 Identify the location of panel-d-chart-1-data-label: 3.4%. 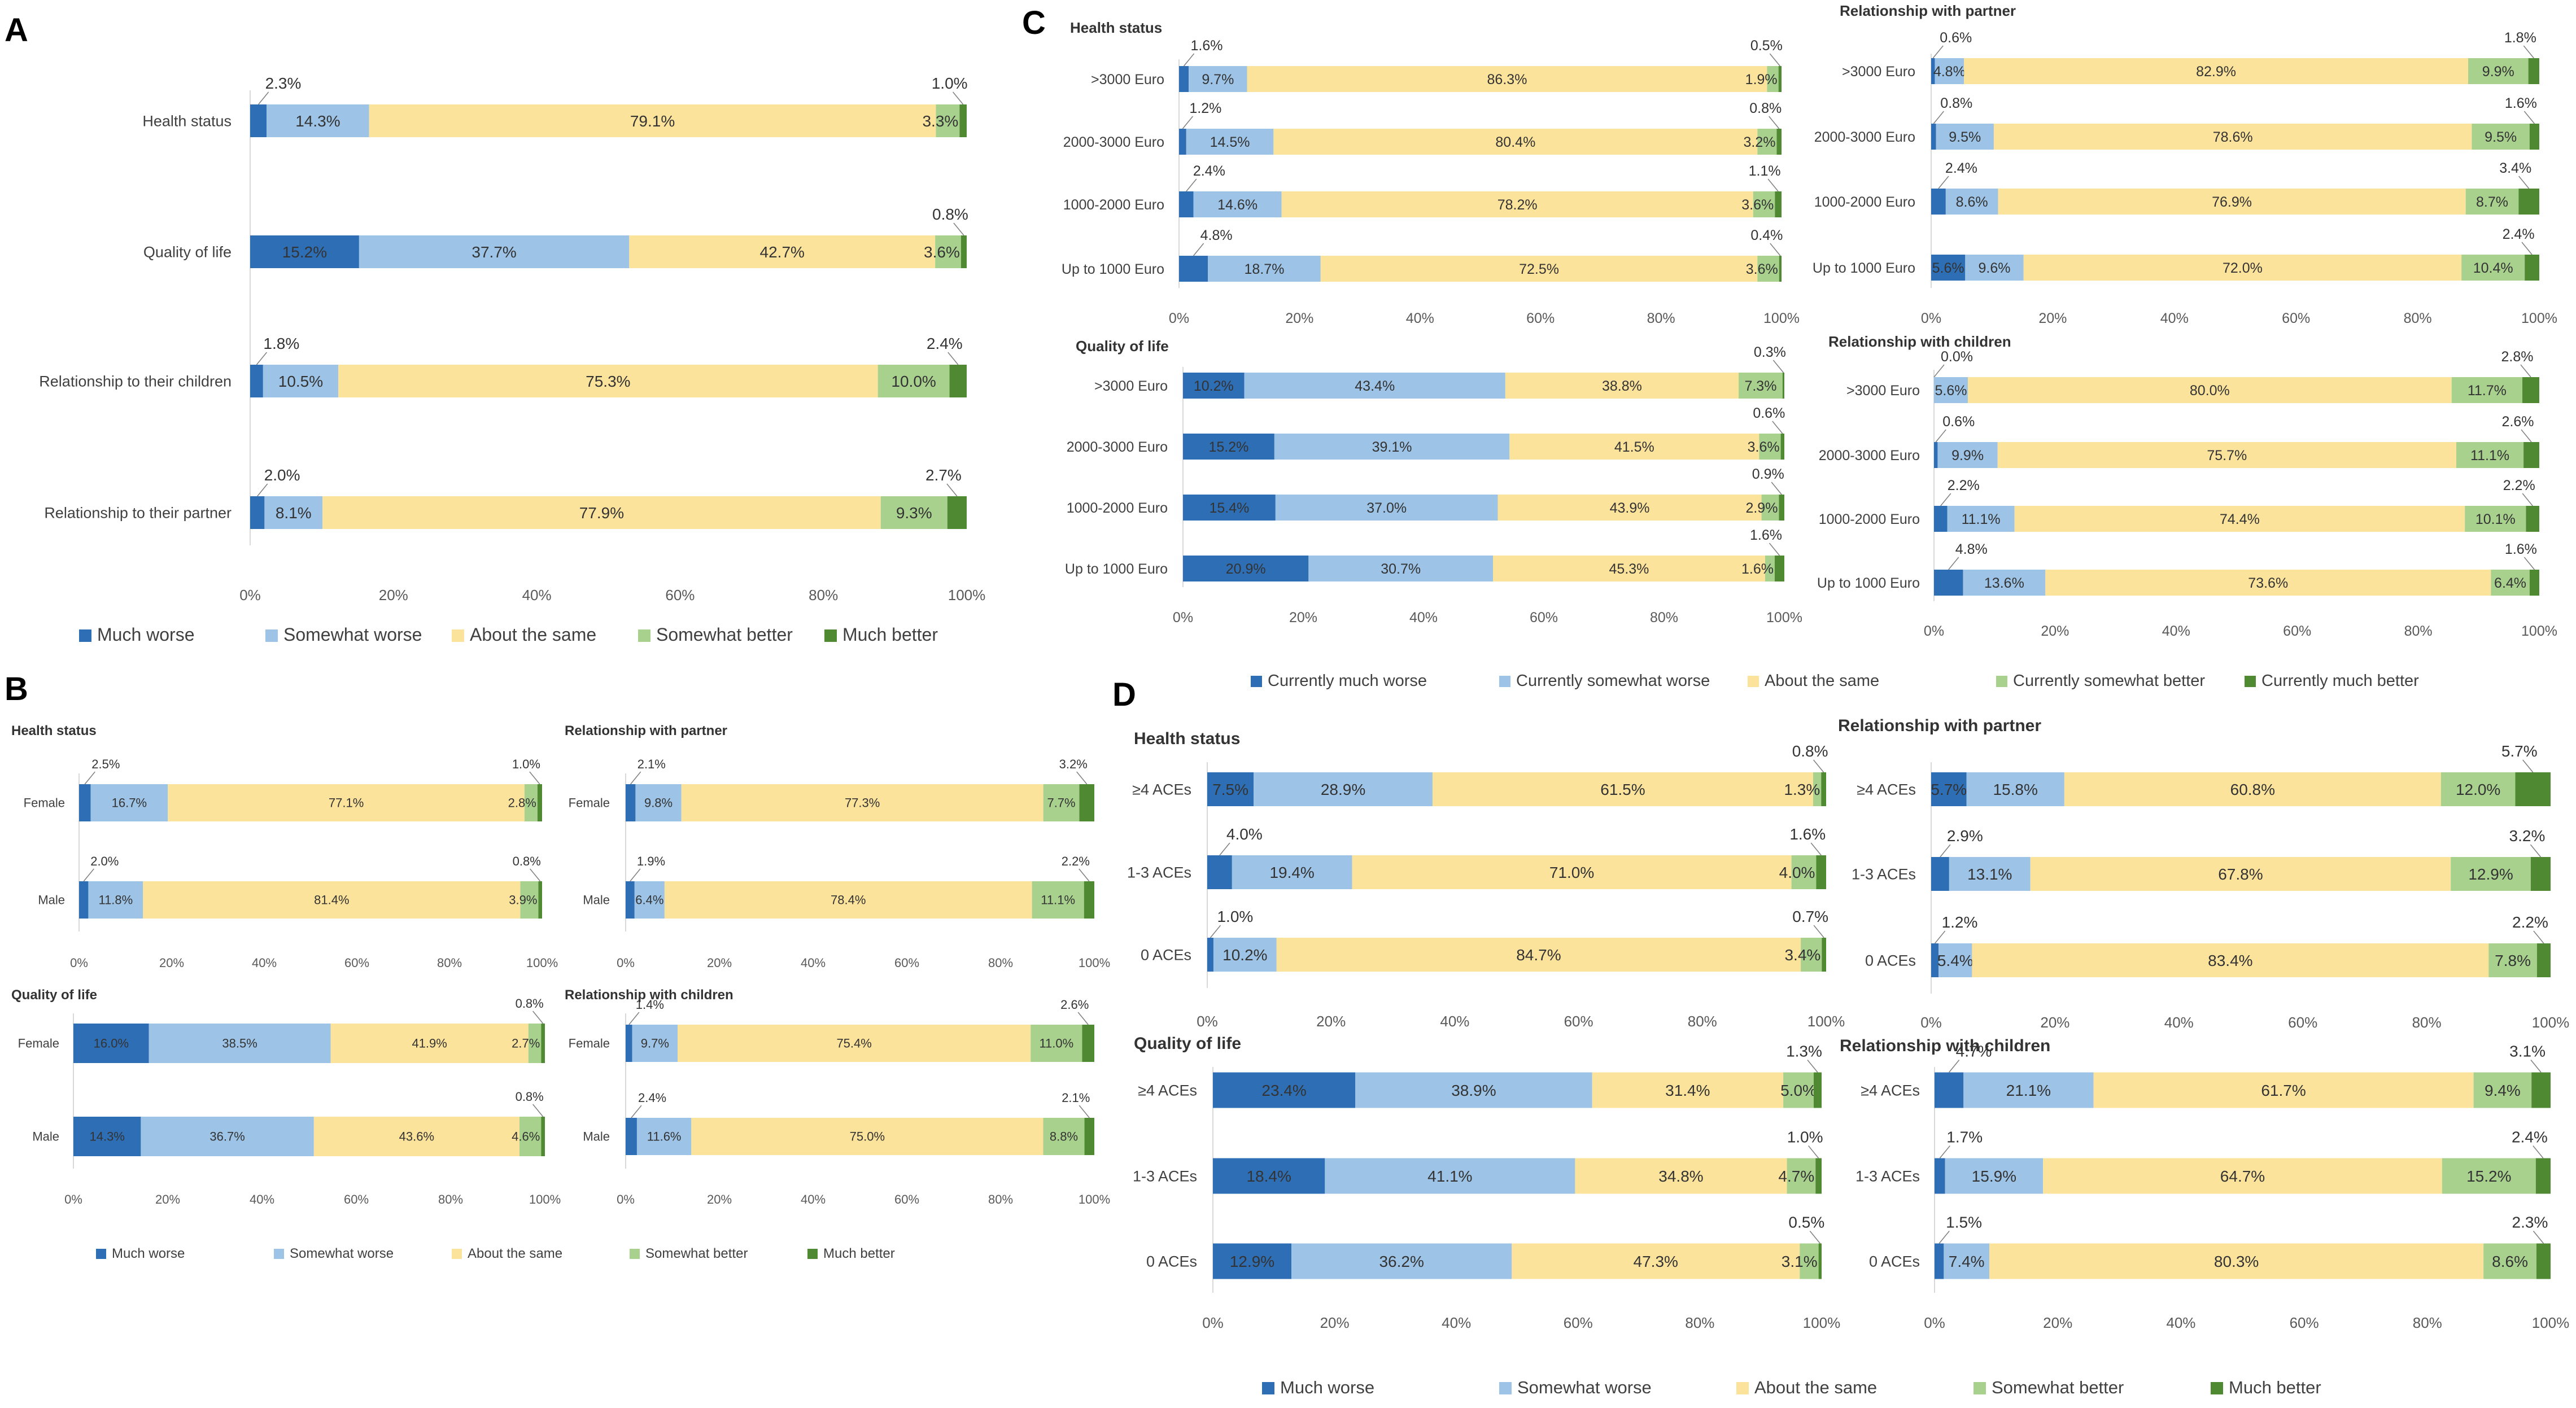
(1802, 955).